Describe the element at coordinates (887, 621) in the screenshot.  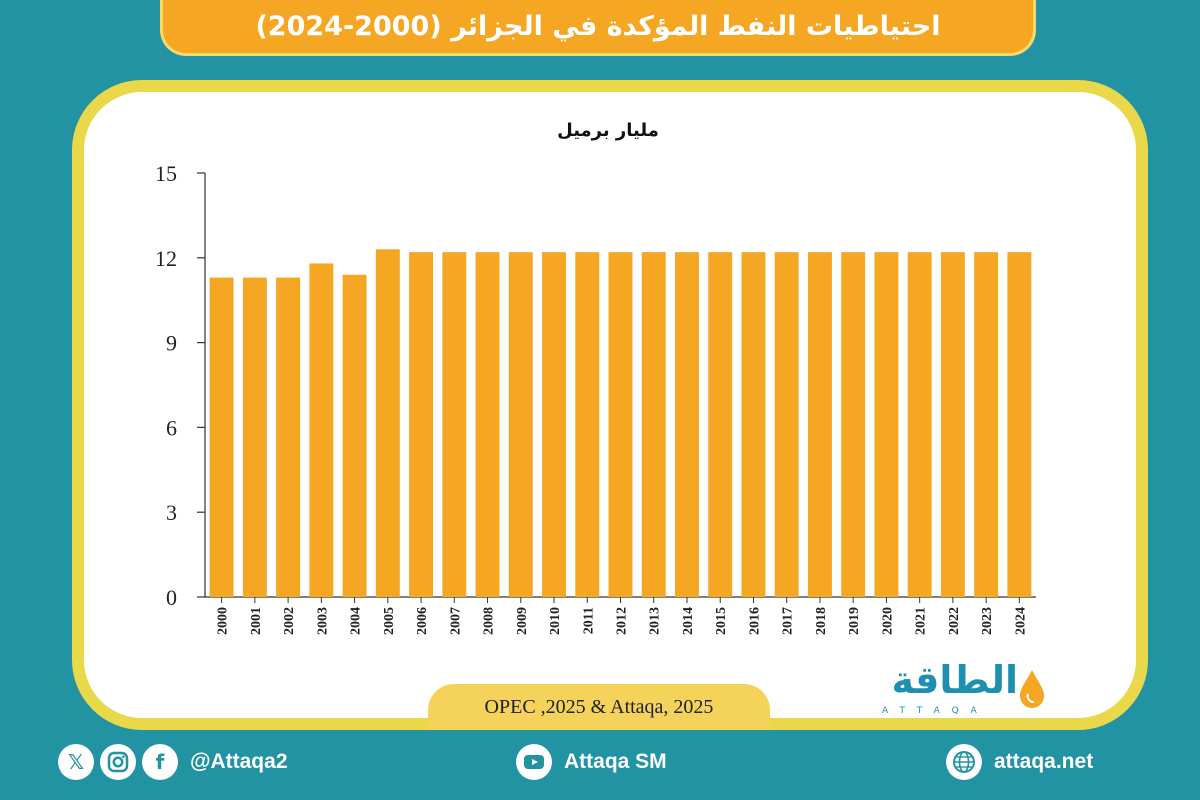
I see `x-tick-label: 2020` at that location.